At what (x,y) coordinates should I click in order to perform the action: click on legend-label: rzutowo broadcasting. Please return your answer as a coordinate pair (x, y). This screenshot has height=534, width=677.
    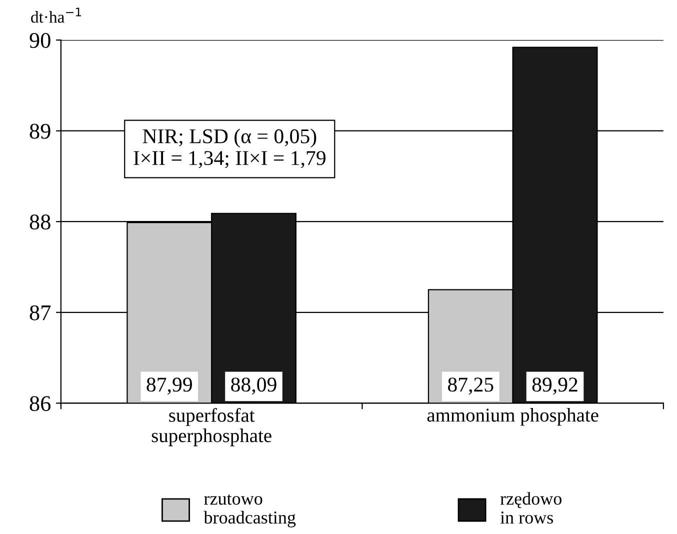
    Looking at the image, I should click on (250, 511).